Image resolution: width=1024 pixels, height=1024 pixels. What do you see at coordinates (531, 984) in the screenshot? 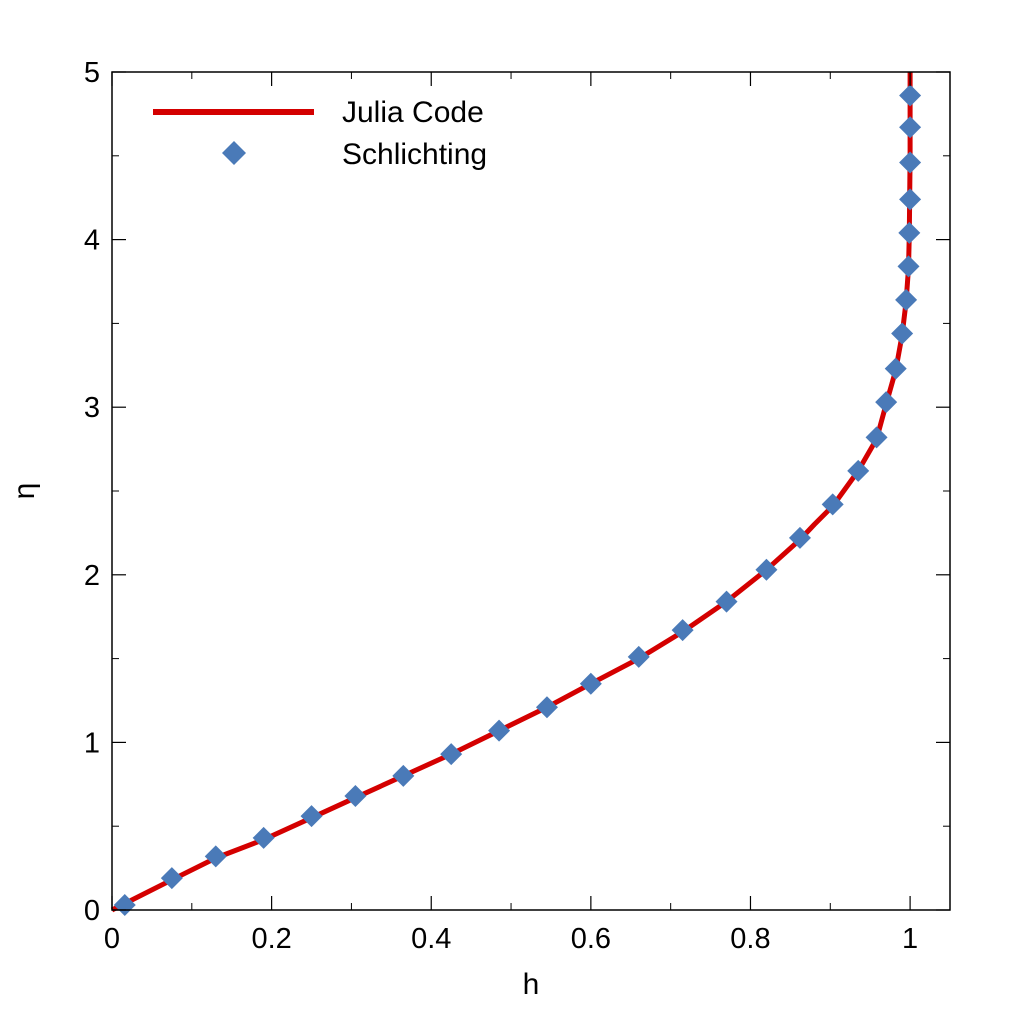
I see `x-axis-label: h` at bounding box center [531, 984].